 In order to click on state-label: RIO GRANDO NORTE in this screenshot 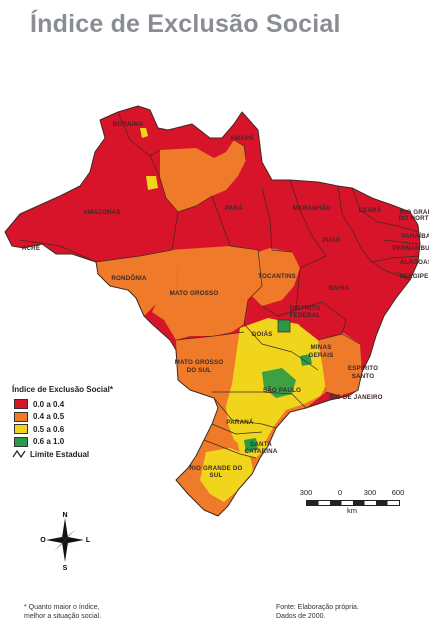, I will do `click(414, 215)`.